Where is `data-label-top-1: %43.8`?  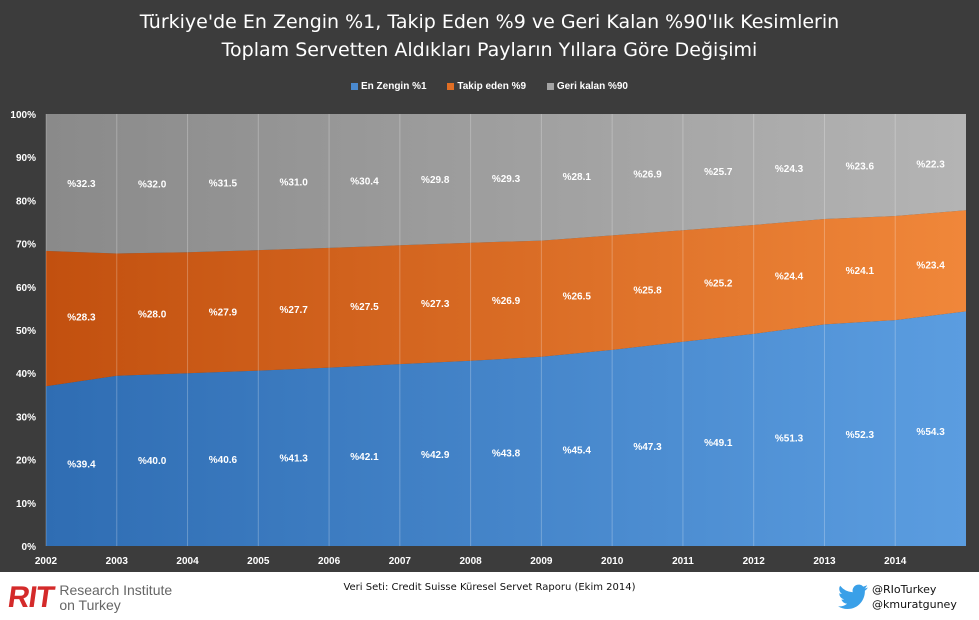 data-label-top-1: %43.8 is located at coordinates (506, 453).